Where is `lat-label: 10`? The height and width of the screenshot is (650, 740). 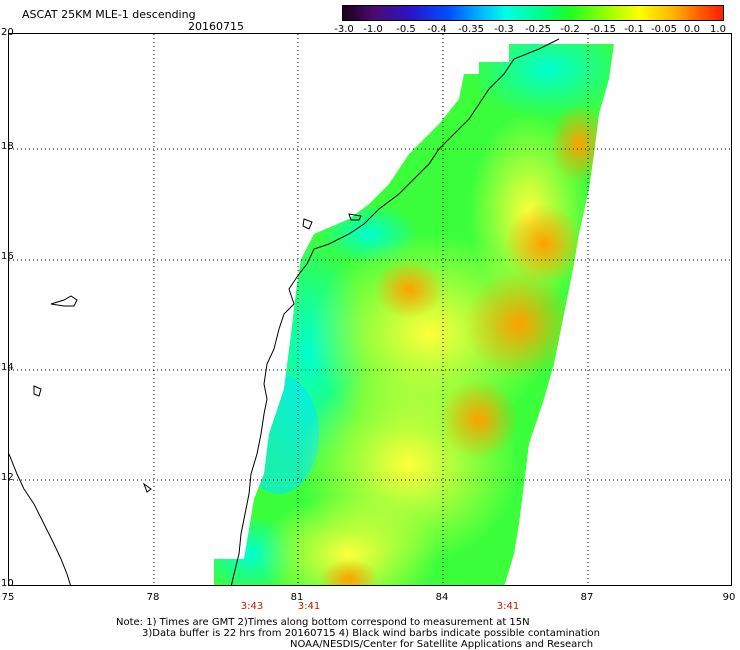 lat-label: 10 is located at coordinates (7, 583).